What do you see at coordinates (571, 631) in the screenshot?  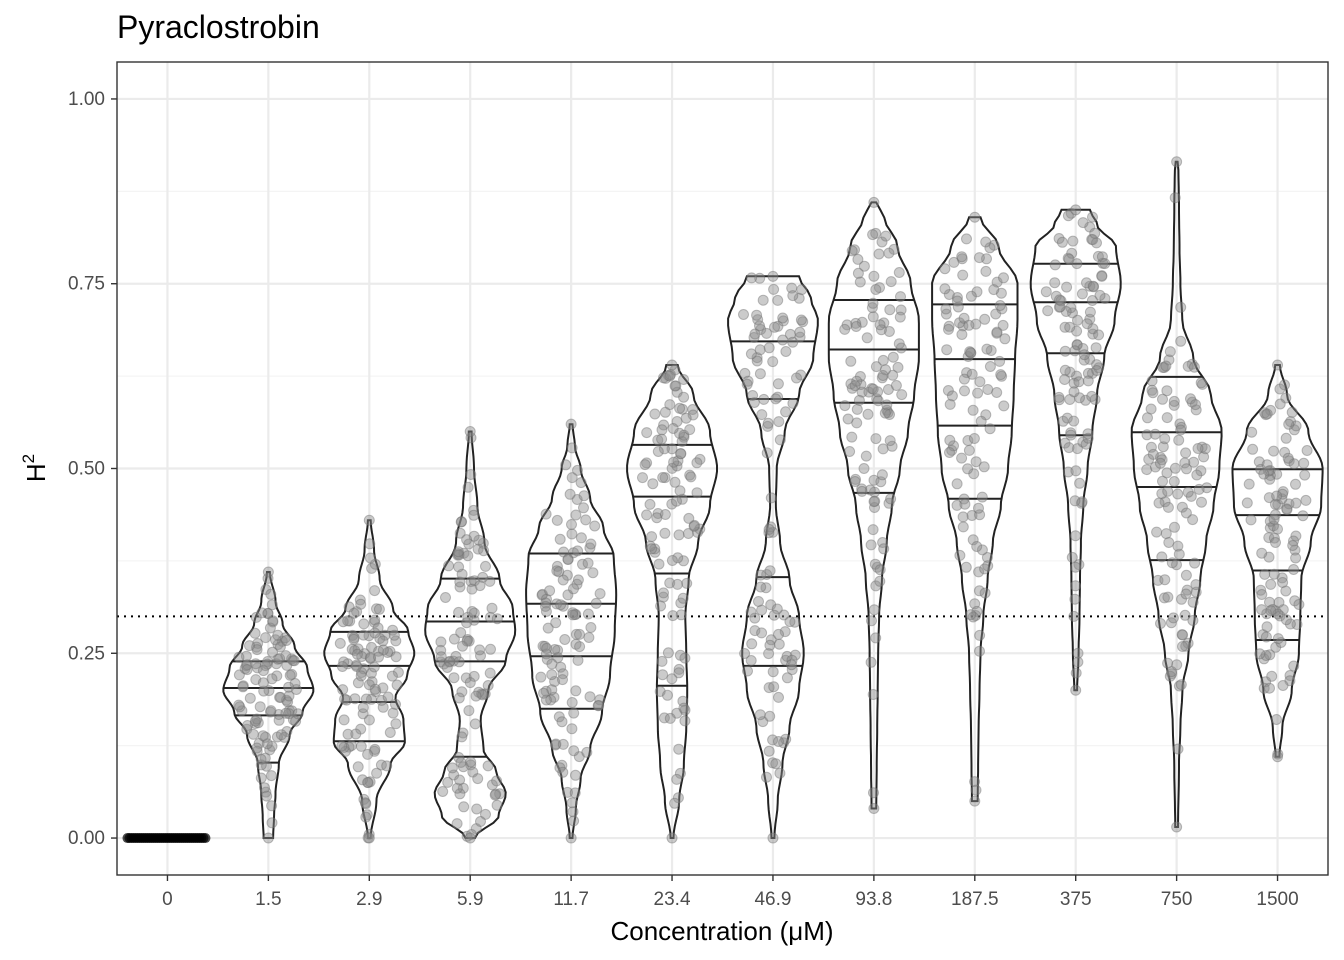 I see `violin-outline` at bounding box center [571, 631].